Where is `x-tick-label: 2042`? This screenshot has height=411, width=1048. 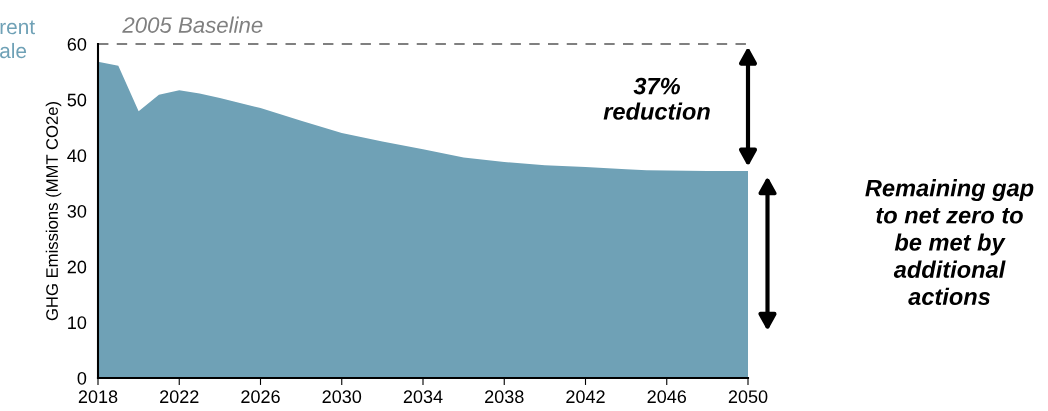 x-tick-label: 2042 is located at coordinates (585, 397).